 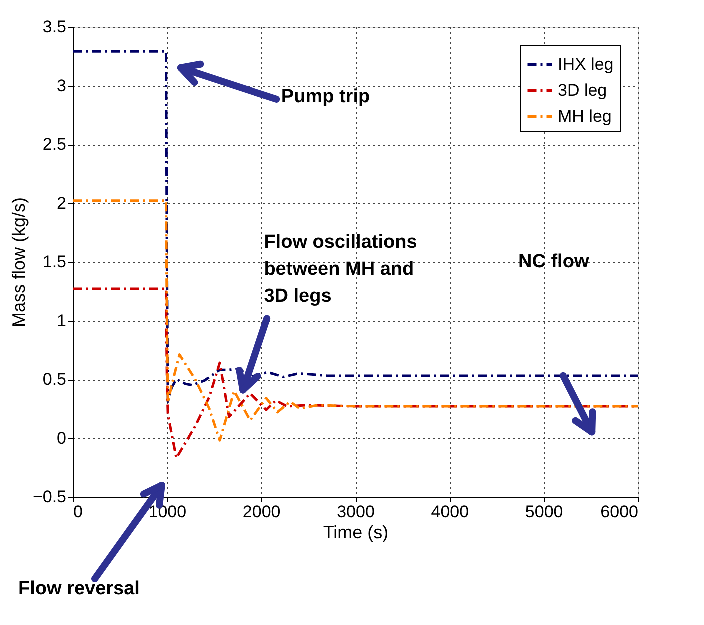 I want to click on x-tick-label: 1000, so click(x=167, y=512).